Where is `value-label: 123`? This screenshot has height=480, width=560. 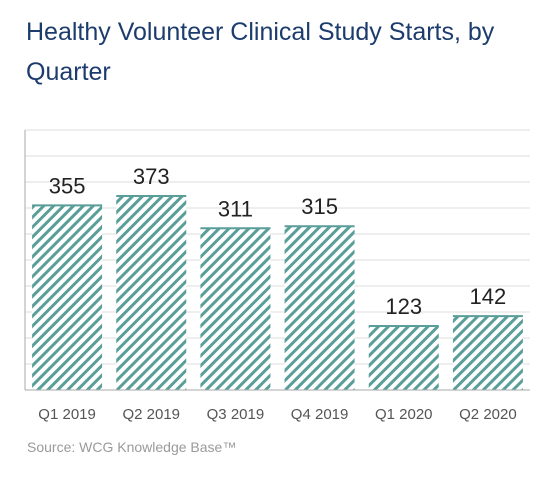
value-label: 123 is located at coordinates (403, 306).